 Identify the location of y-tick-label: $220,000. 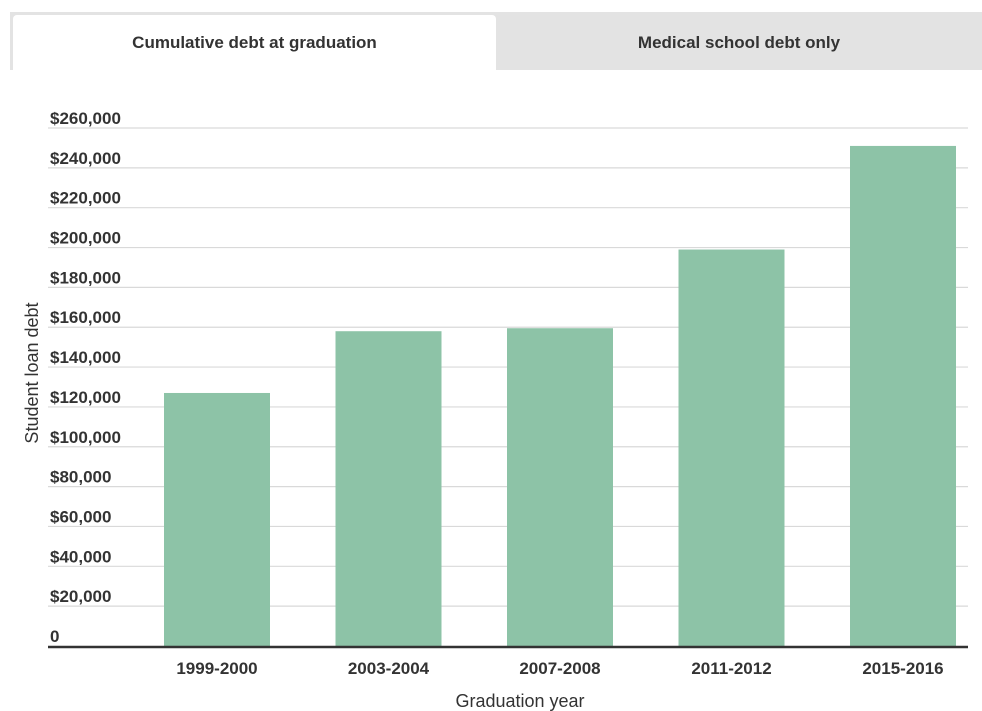
(85, 198).